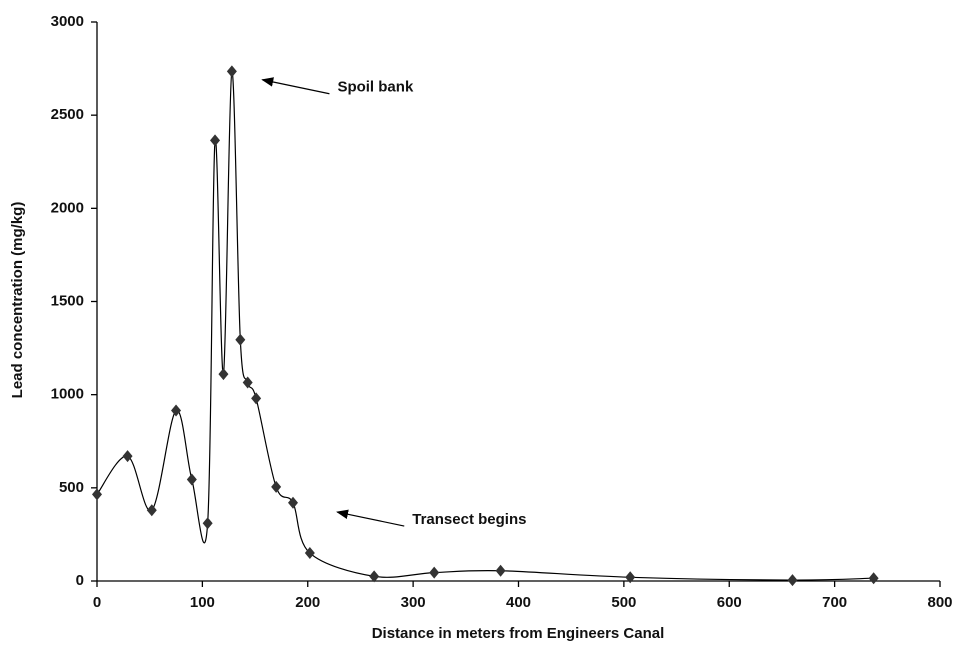 The height and width of the screenshot is (654, 969). I want to click on x-tick-label: 400, so click(518, 602).